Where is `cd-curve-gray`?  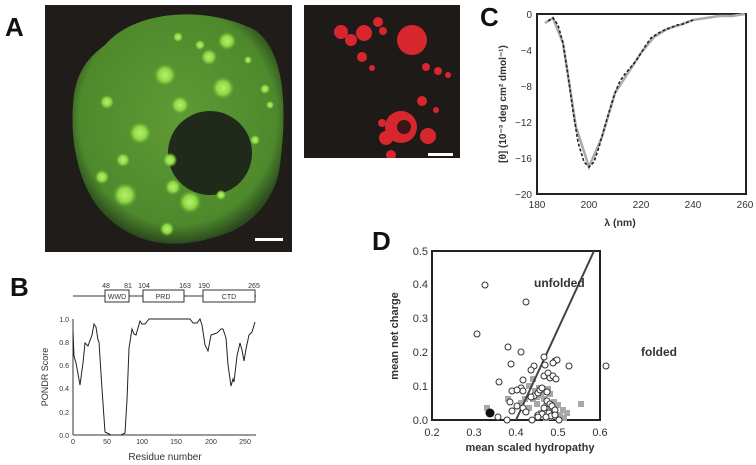
cd-curve-gray is located at coordinates (645, 91).